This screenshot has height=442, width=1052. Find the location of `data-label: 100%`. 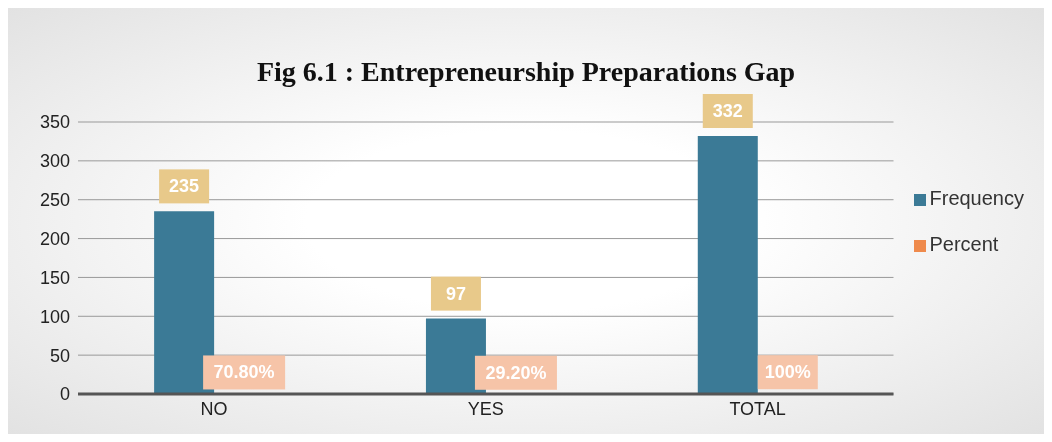

data-label: 100% is located at coordinates (787, 372).